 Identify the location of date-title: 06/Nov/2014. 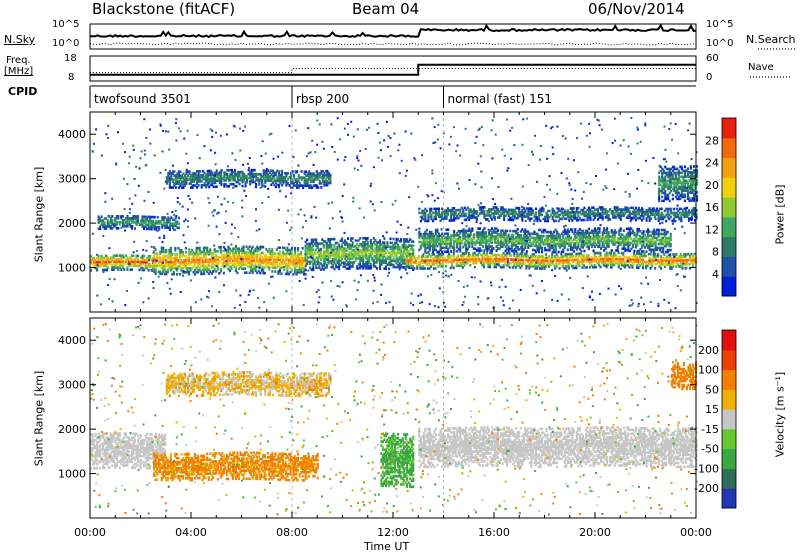
(636, 9).